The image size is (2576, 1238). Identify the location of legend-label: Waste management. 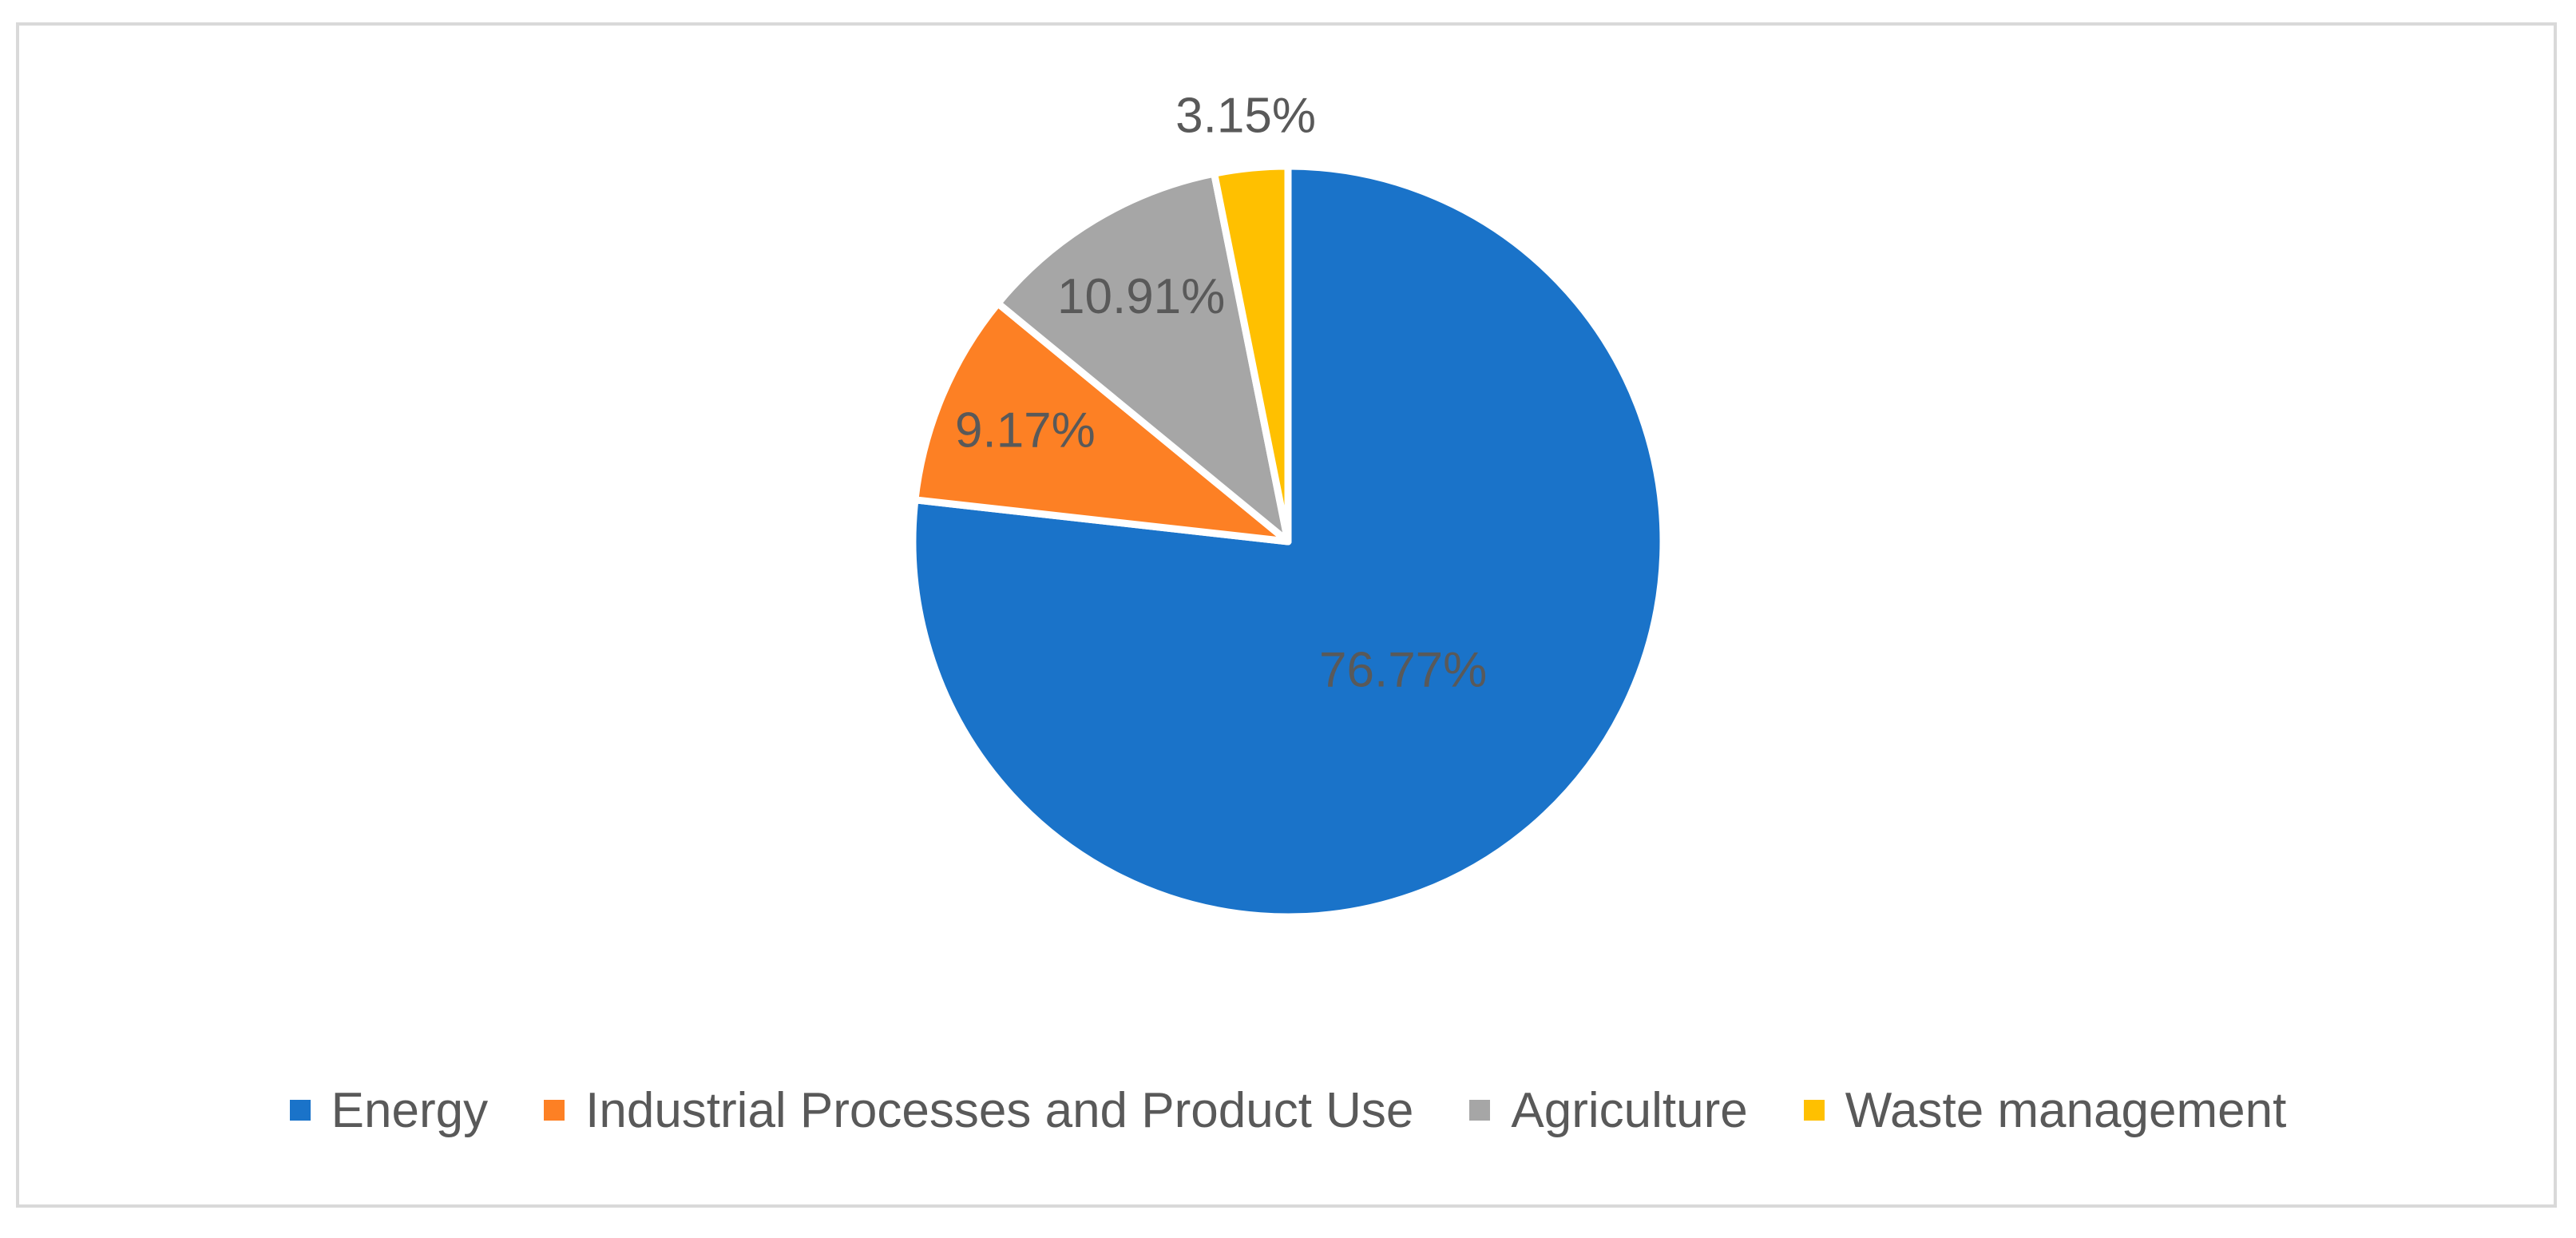
(2066, 1110).